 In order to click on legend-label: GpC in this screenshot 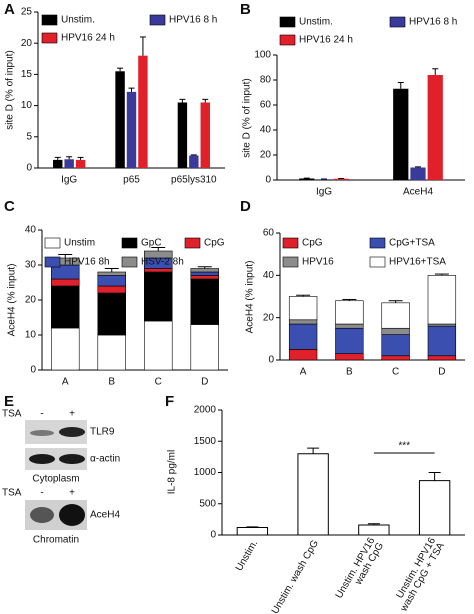, I will do `click(151, 243)`.